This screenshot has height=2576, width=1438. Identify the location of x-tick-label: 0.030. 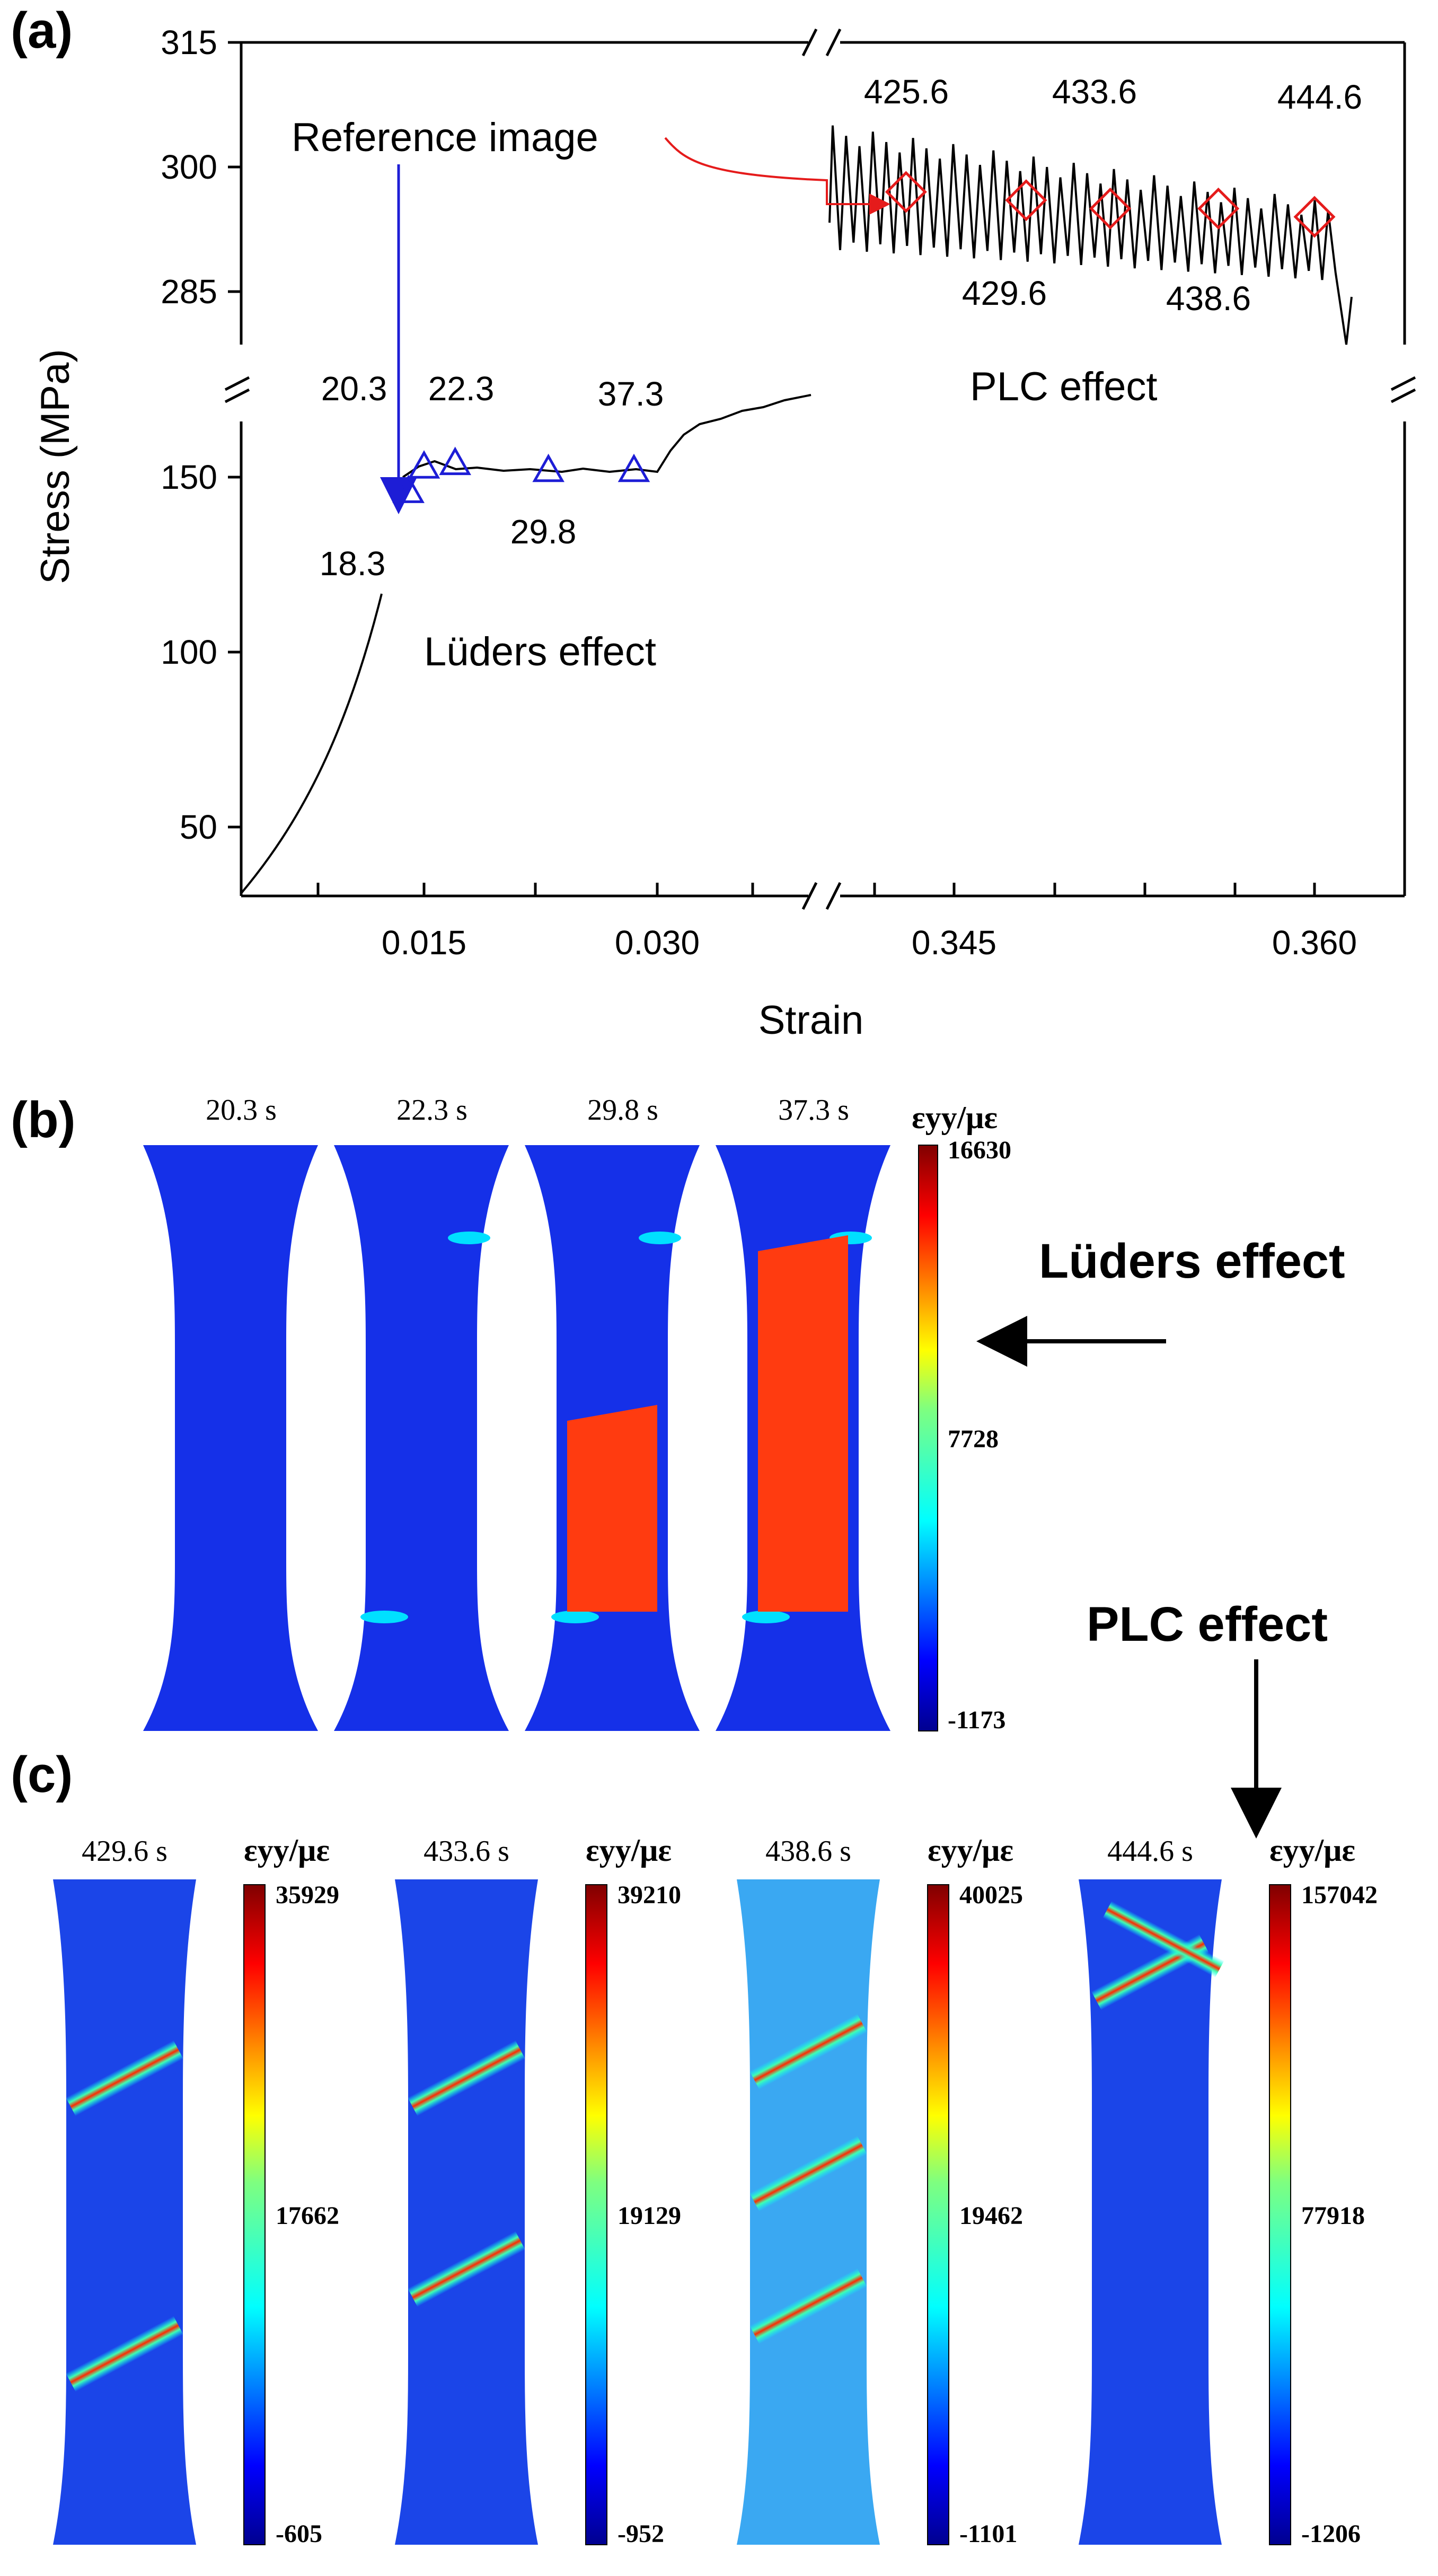
(657, 943).